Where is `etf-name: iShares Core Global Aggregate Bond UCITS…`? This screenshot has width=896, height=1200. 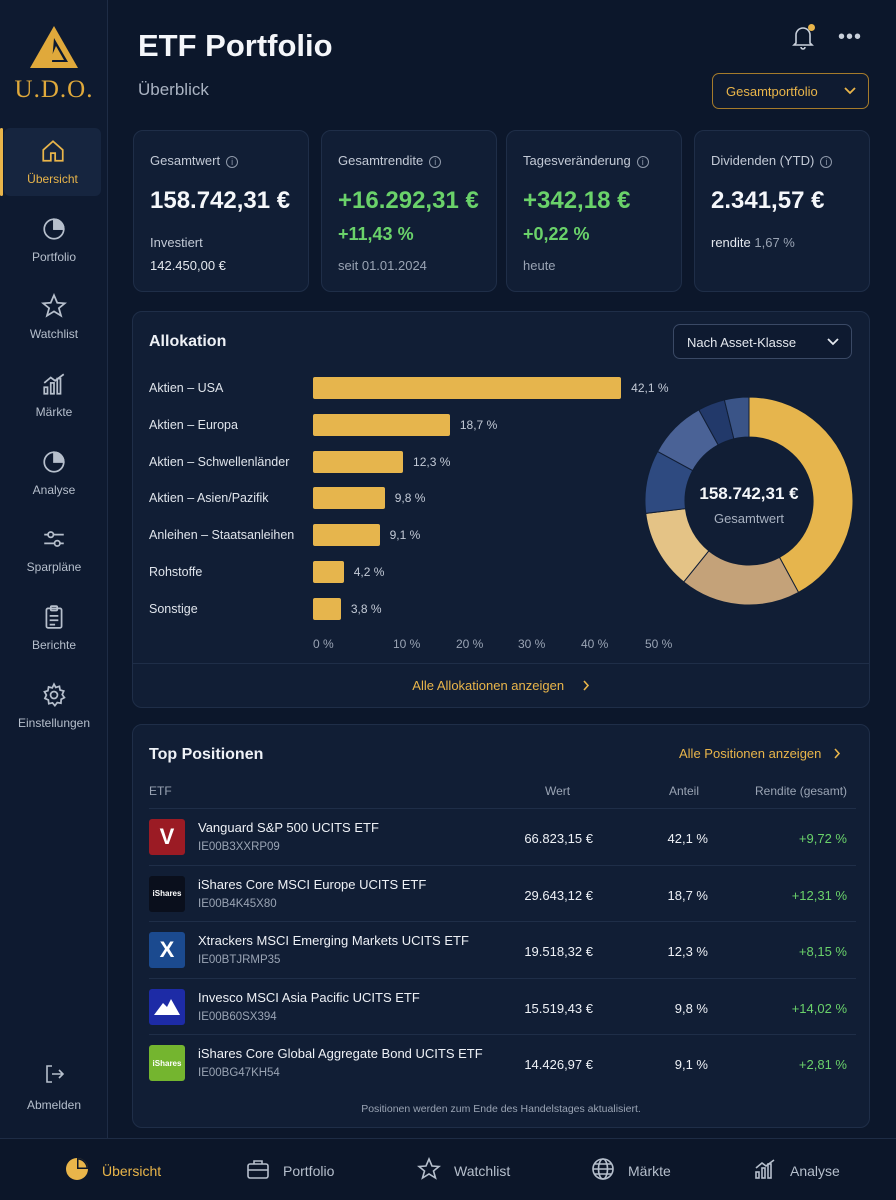
etf-name: iShares Core Global Aggregate Bond UCITS… is located at coordinates (340, 1053).